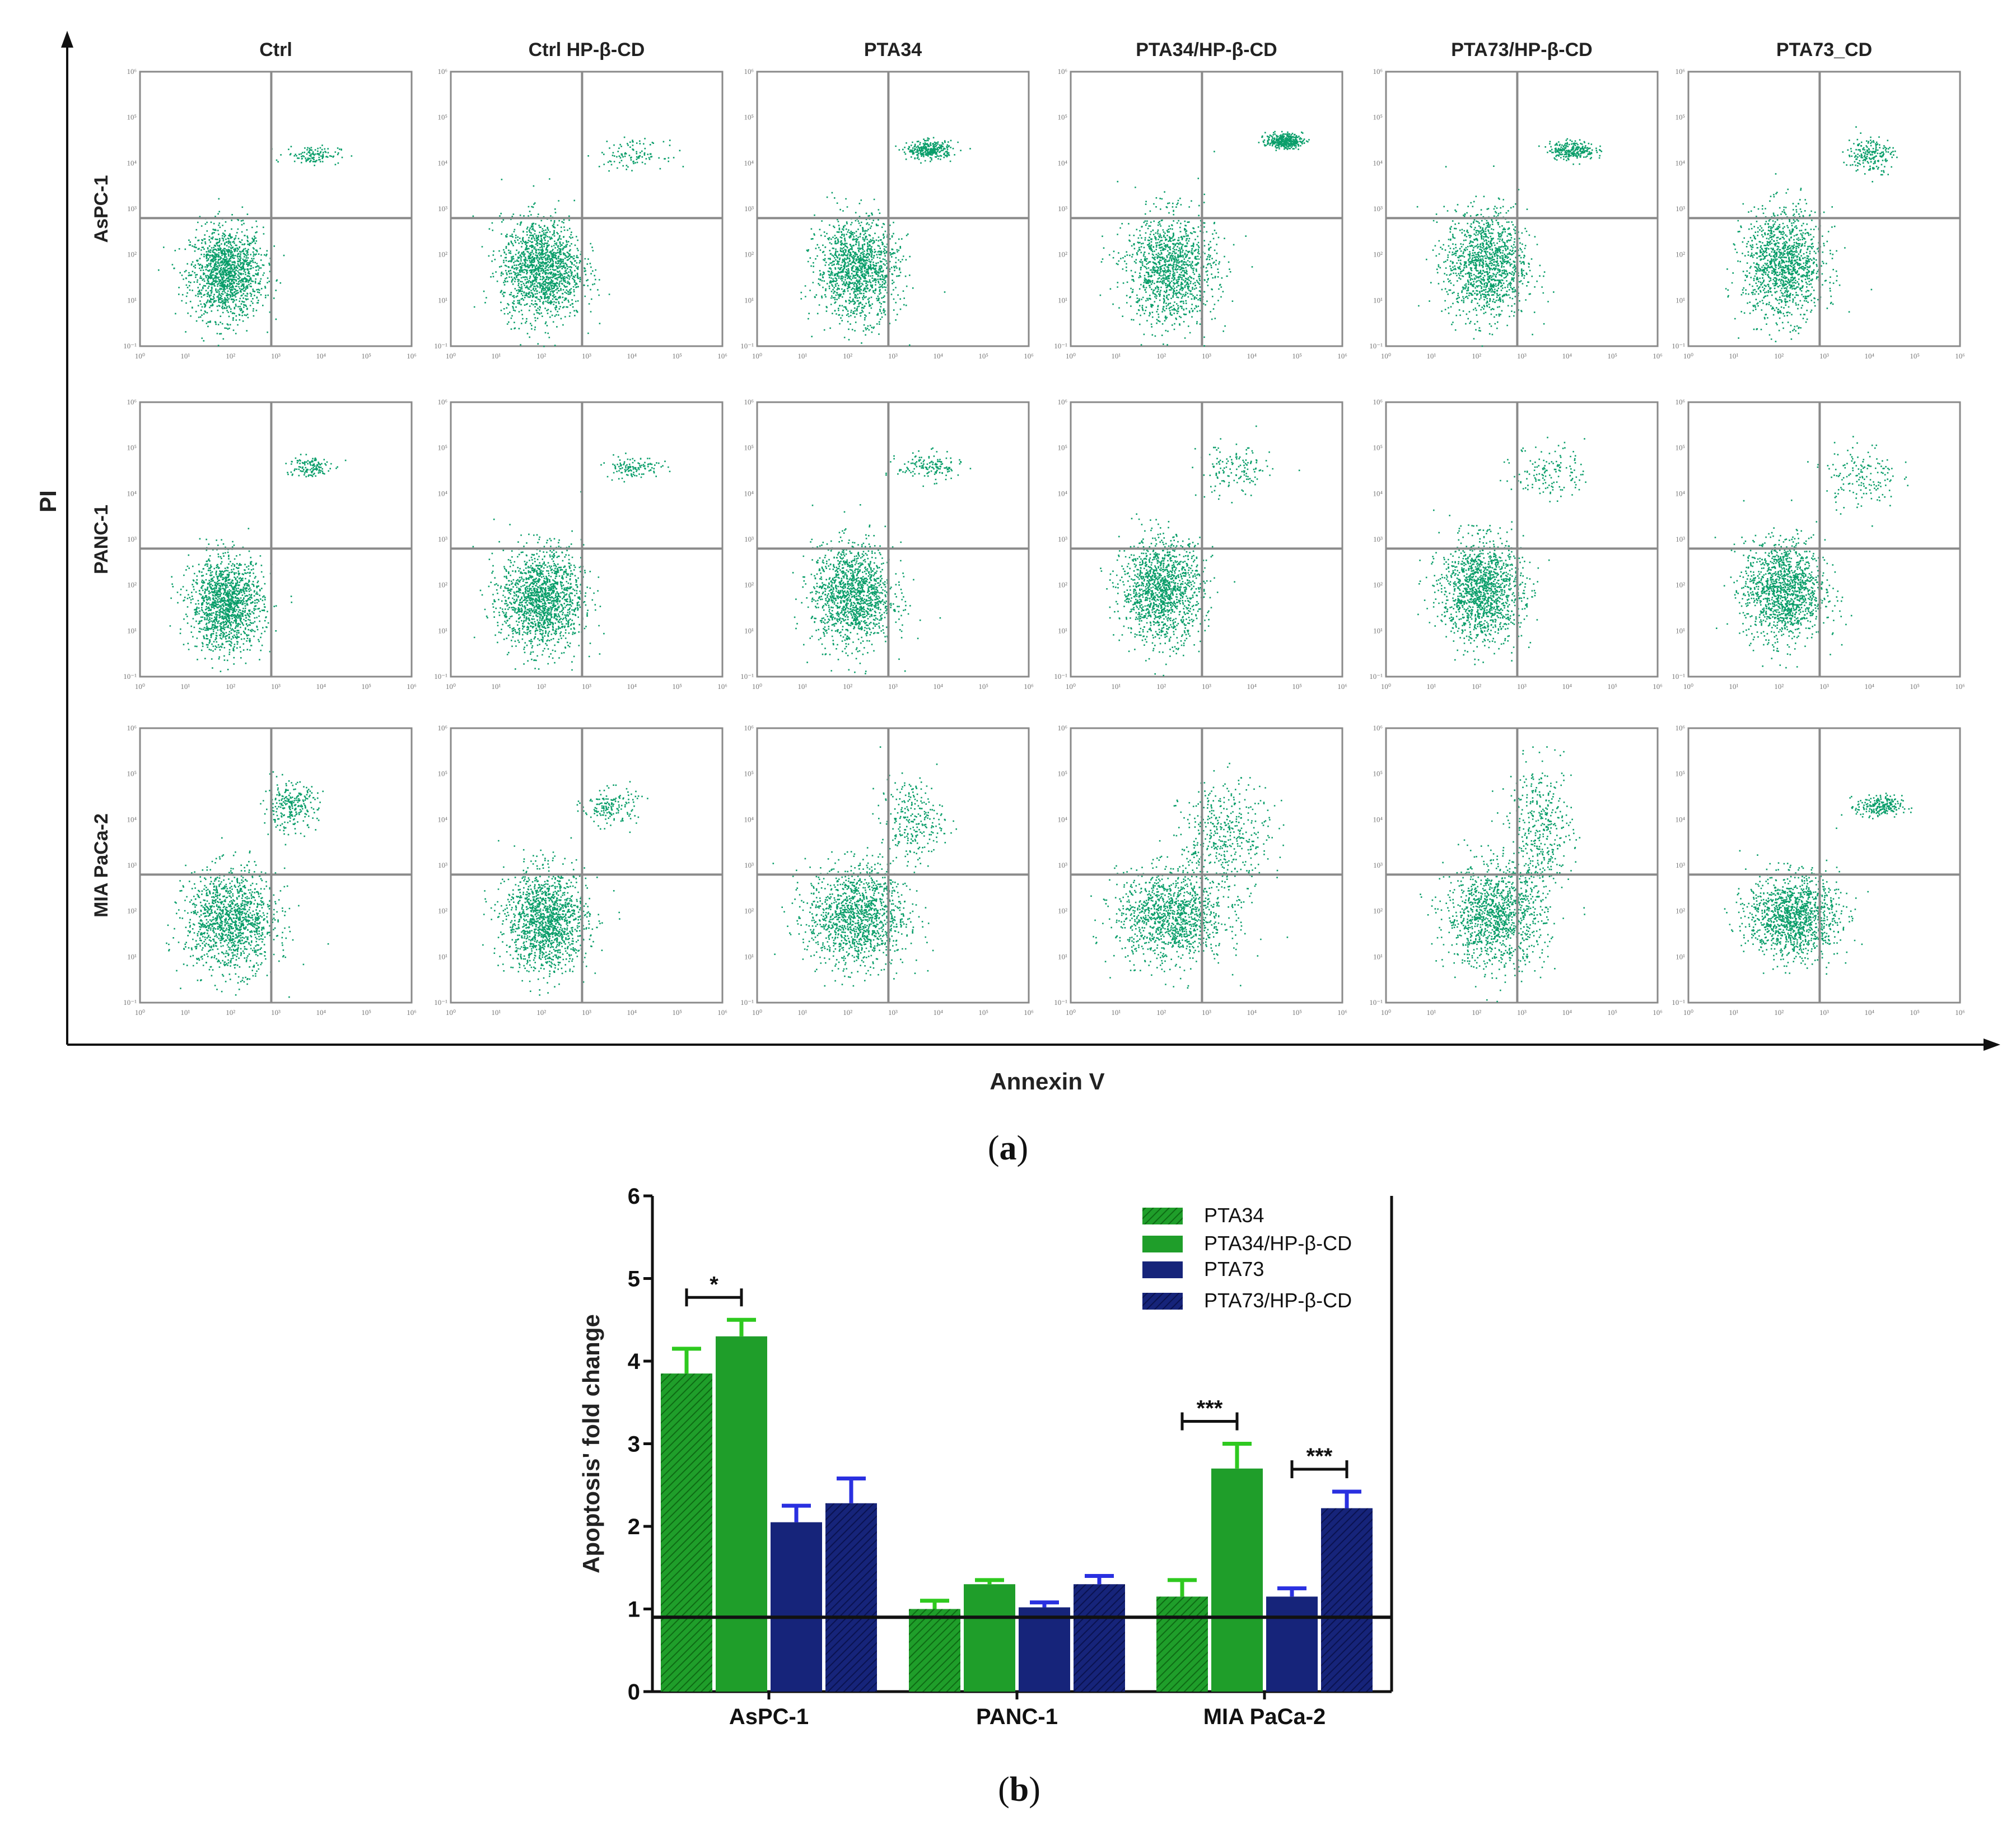 Image resolution: width=2016 pixels, height=1821 pixels. I want to click on pi-axis-arrow-icon, so click(67, 40).